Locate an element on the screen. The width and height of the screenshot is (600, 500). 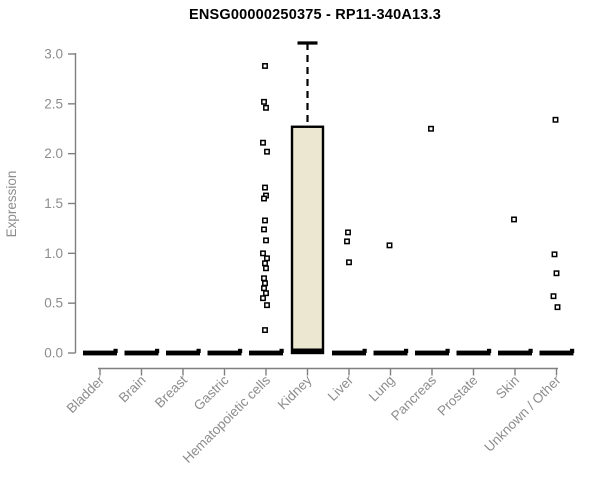
box is located at coordinates (307, 240).